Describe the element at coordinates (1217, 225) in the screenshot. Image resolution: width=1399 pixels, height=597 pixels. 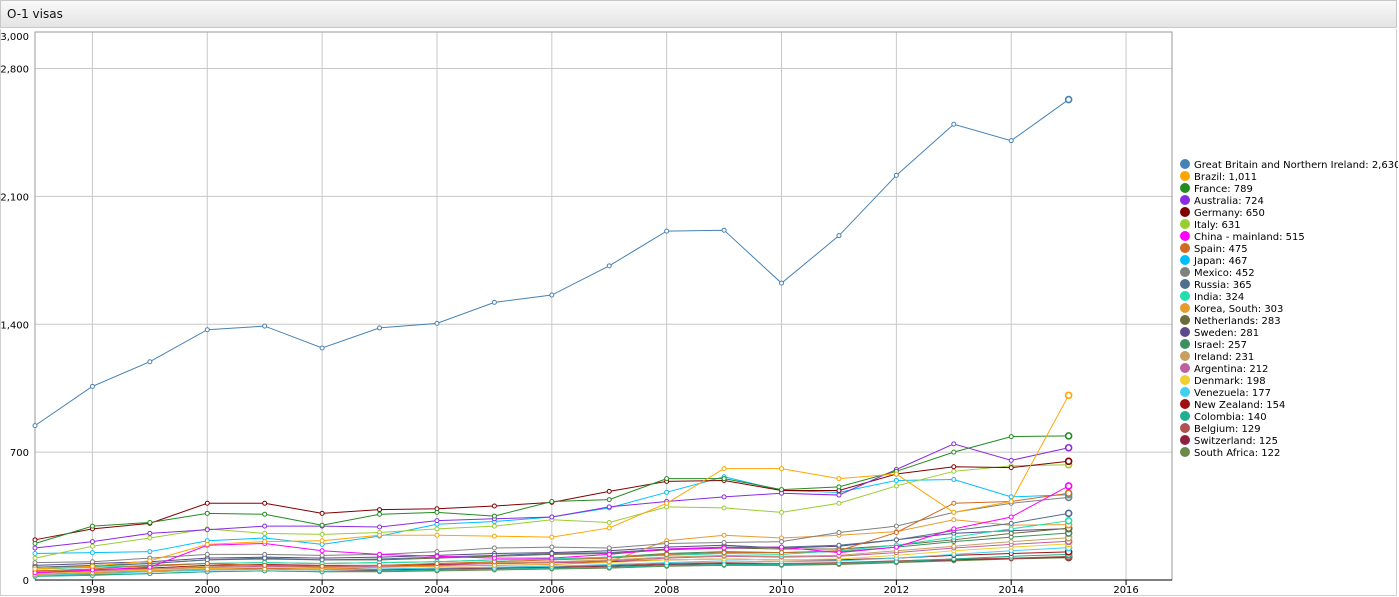
I see `legend-label: Italy: 631` at that location.